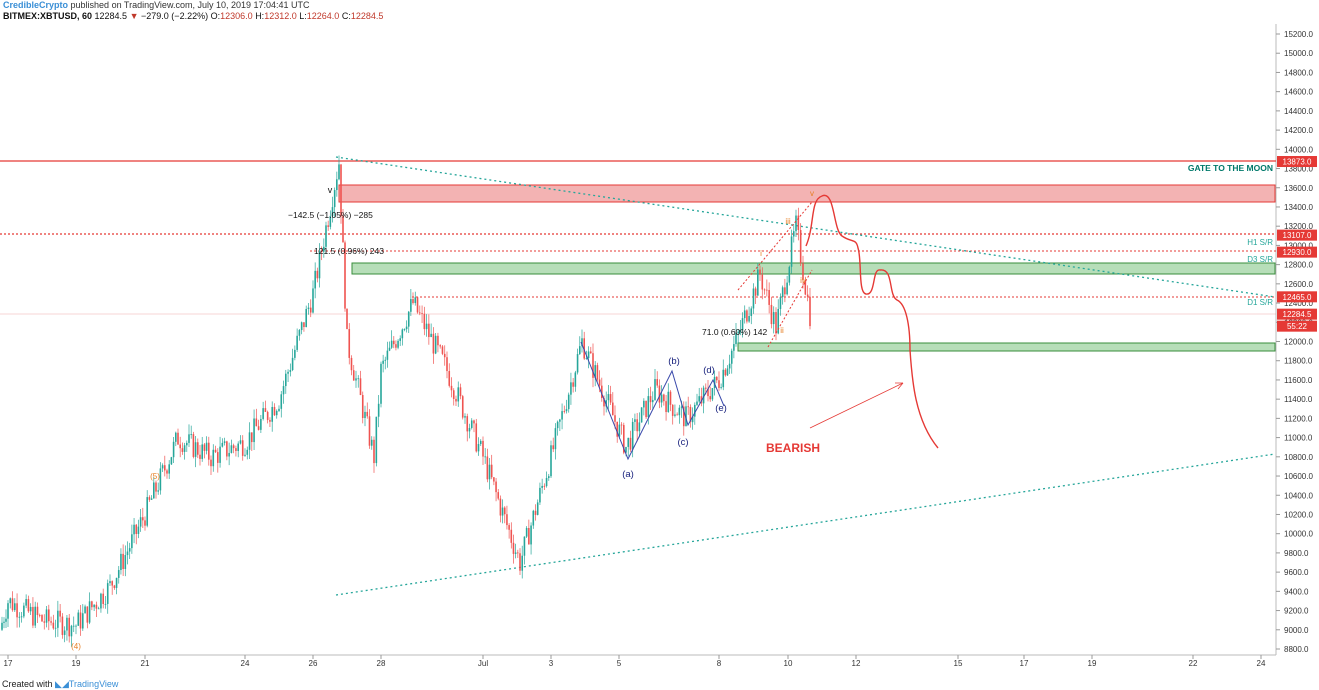  Describe the element at coordinates (175, 16) in the screenshot. I see `price-change: −279.0 (−2.22%)` at that location.